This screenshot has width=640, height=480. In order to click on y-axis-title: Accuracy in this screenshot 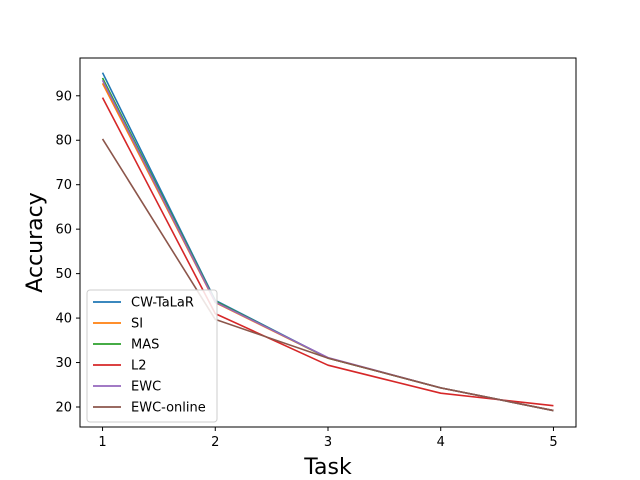, I will do `click(35, 242)`.